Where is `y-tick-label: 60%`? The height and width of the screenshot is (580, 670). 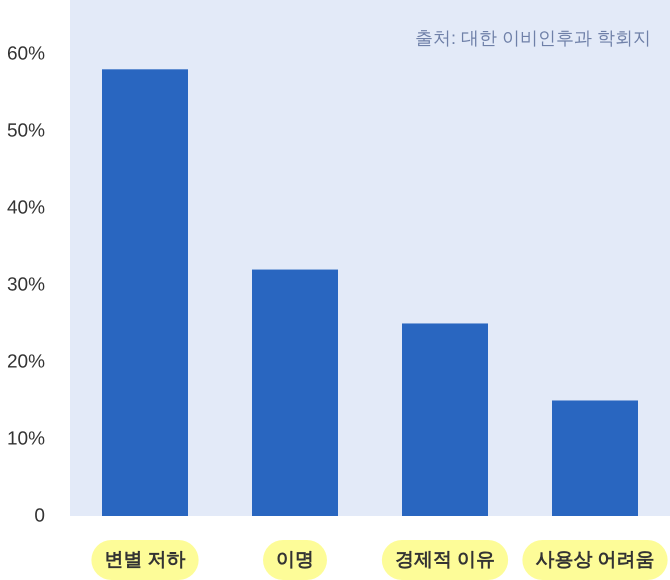 y-tick-label: 60% is located at coordinates (26, 53).